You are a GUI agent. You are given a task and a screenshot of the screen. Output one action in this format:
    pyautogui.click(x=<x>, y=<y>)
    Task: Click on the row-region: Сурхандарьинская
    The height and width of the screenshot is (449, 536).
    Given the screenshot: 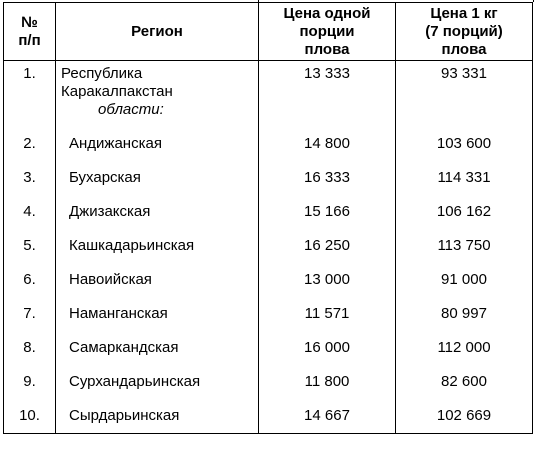 What is the action you would take?
    pyautogui.click(x=157, y=382)
    